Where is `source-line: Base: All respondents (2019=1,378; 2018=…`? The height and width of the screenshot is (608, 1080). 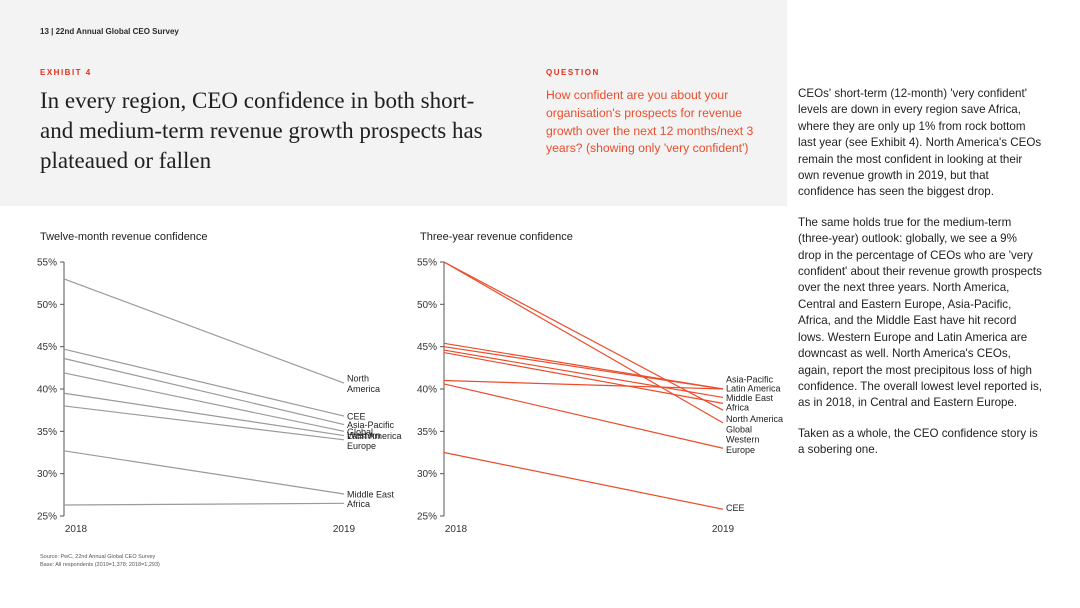 source-line: Base: All respondents (2019=1,378; 2018=… is located at coordinates (100, 565).